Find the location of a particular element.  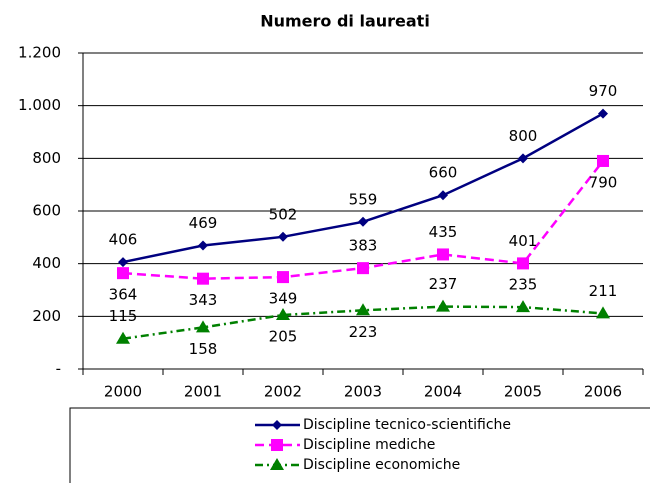

data-label: 349 is located at coordinates (283, 299).